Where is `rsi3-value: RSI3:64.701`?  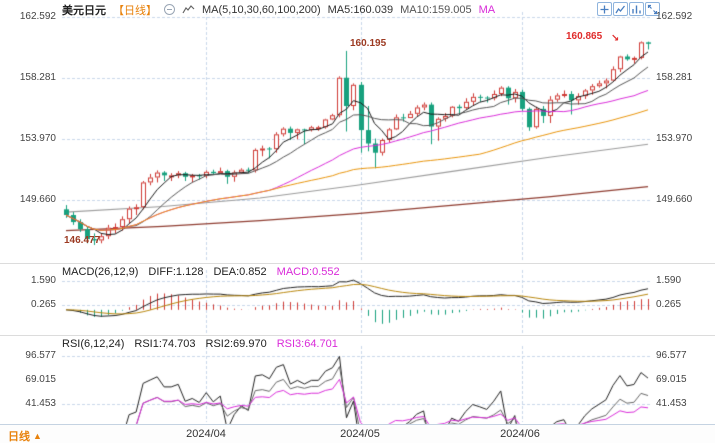 rsi3-value: RSI3:64.701 is located at coordinates (307, 344).